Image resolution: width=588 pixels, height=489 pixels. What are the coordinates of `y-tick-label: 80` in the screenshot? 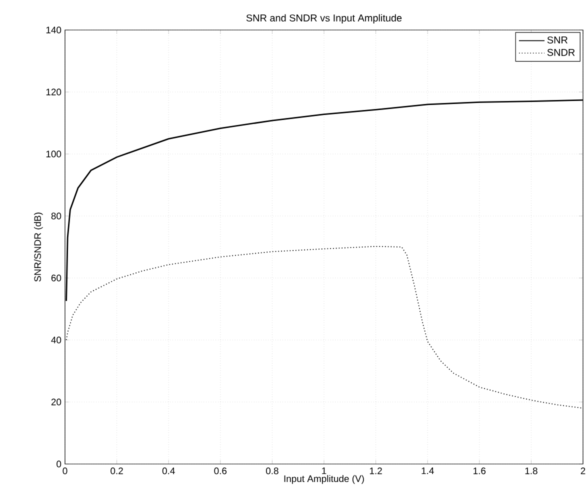 It's located at (56, 216).